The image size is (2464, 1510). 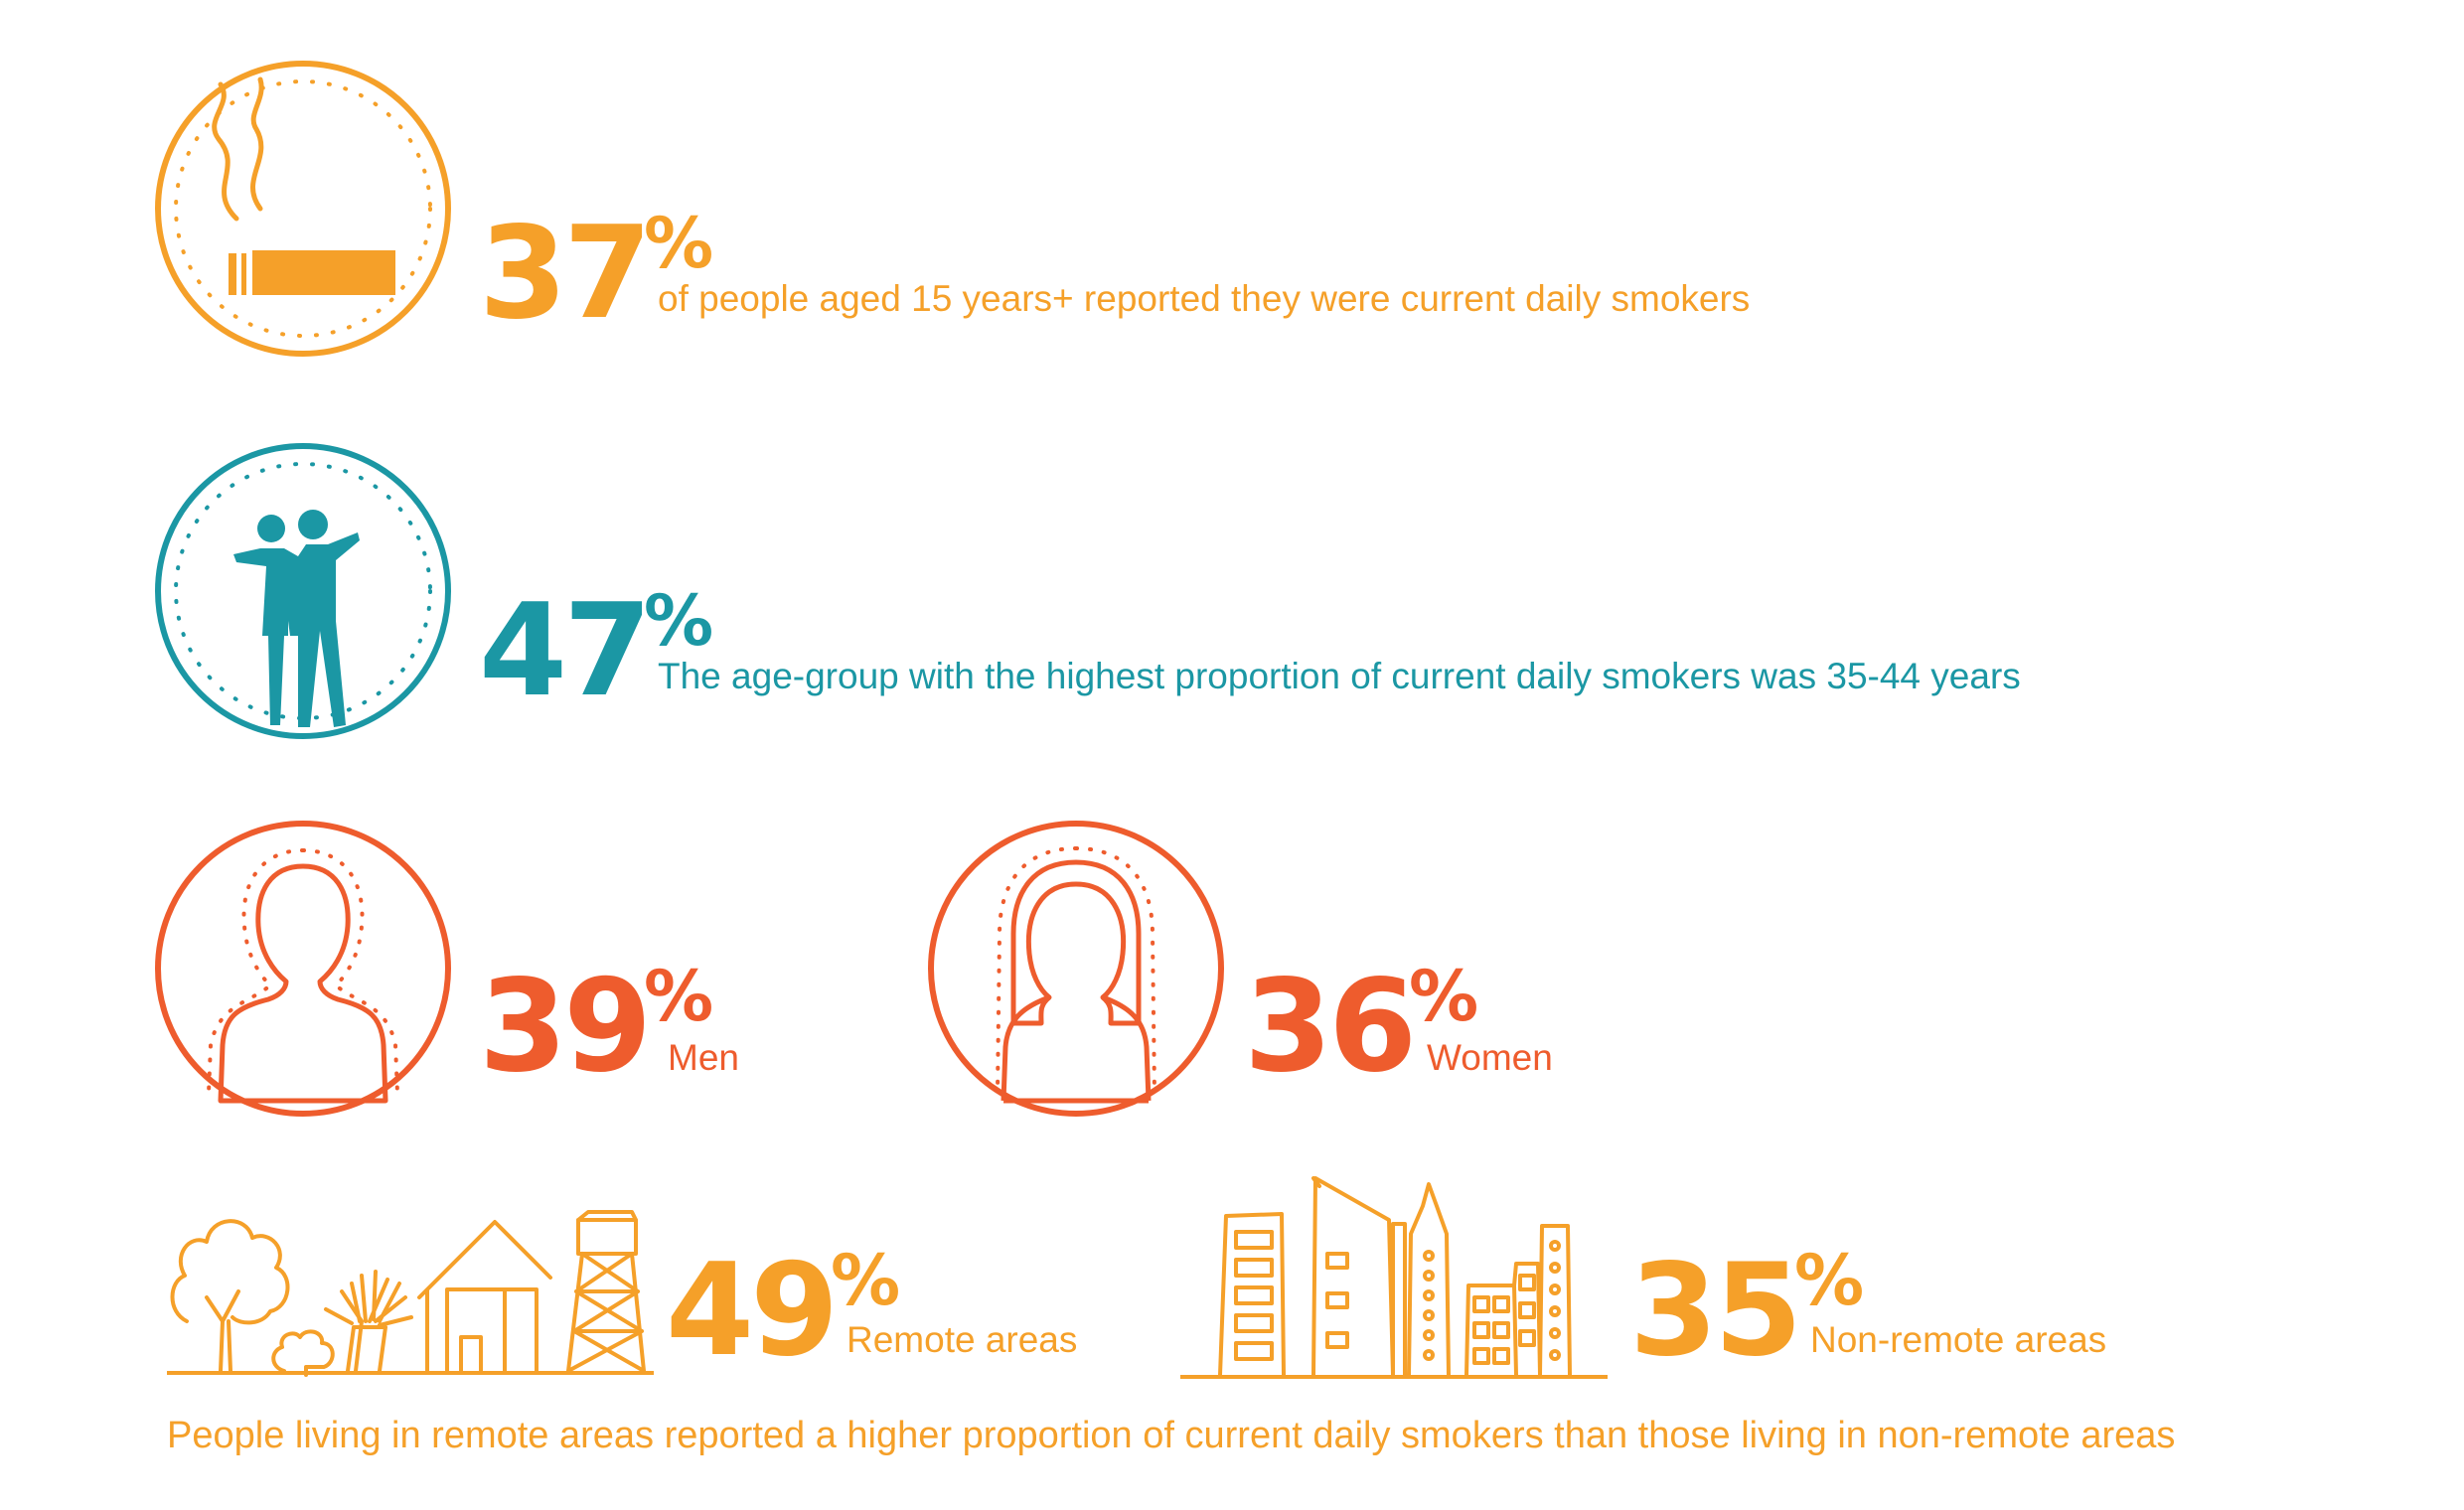 I want to click on age-group-percent-value: 47, so click(x=565, y=651).